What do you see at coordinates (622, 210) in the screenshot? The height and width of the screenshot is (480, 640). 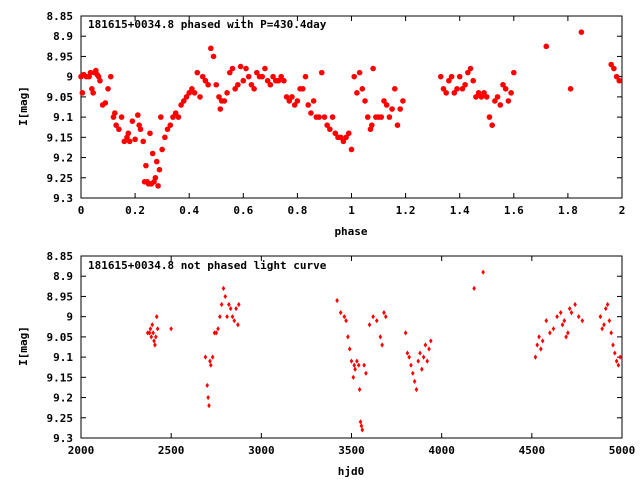 I see `top-chart-x-tick-label: 2` at bounding box center [622, 210].